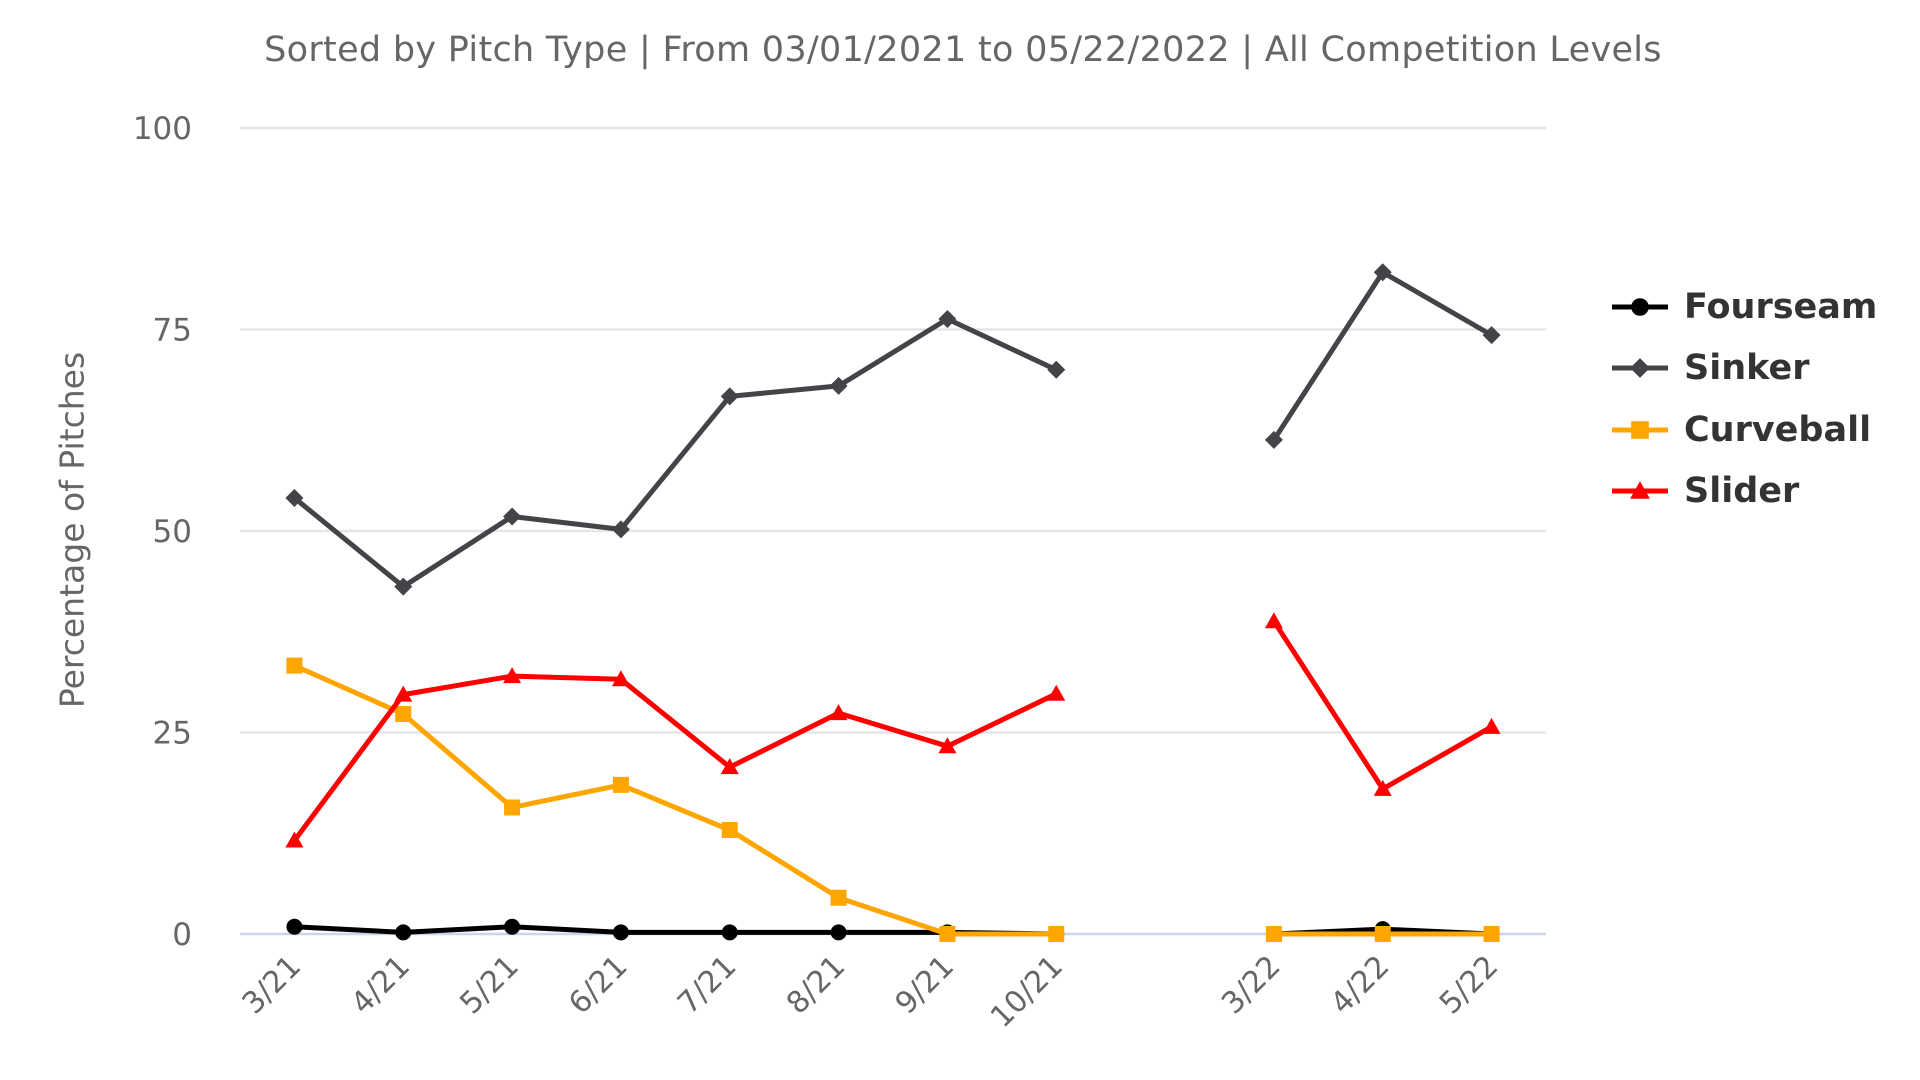 The image size is (1920, 1080). Describe the element at coordinates (182, 935) in the screenshot. I see `y-tick-label: 0` at that location.